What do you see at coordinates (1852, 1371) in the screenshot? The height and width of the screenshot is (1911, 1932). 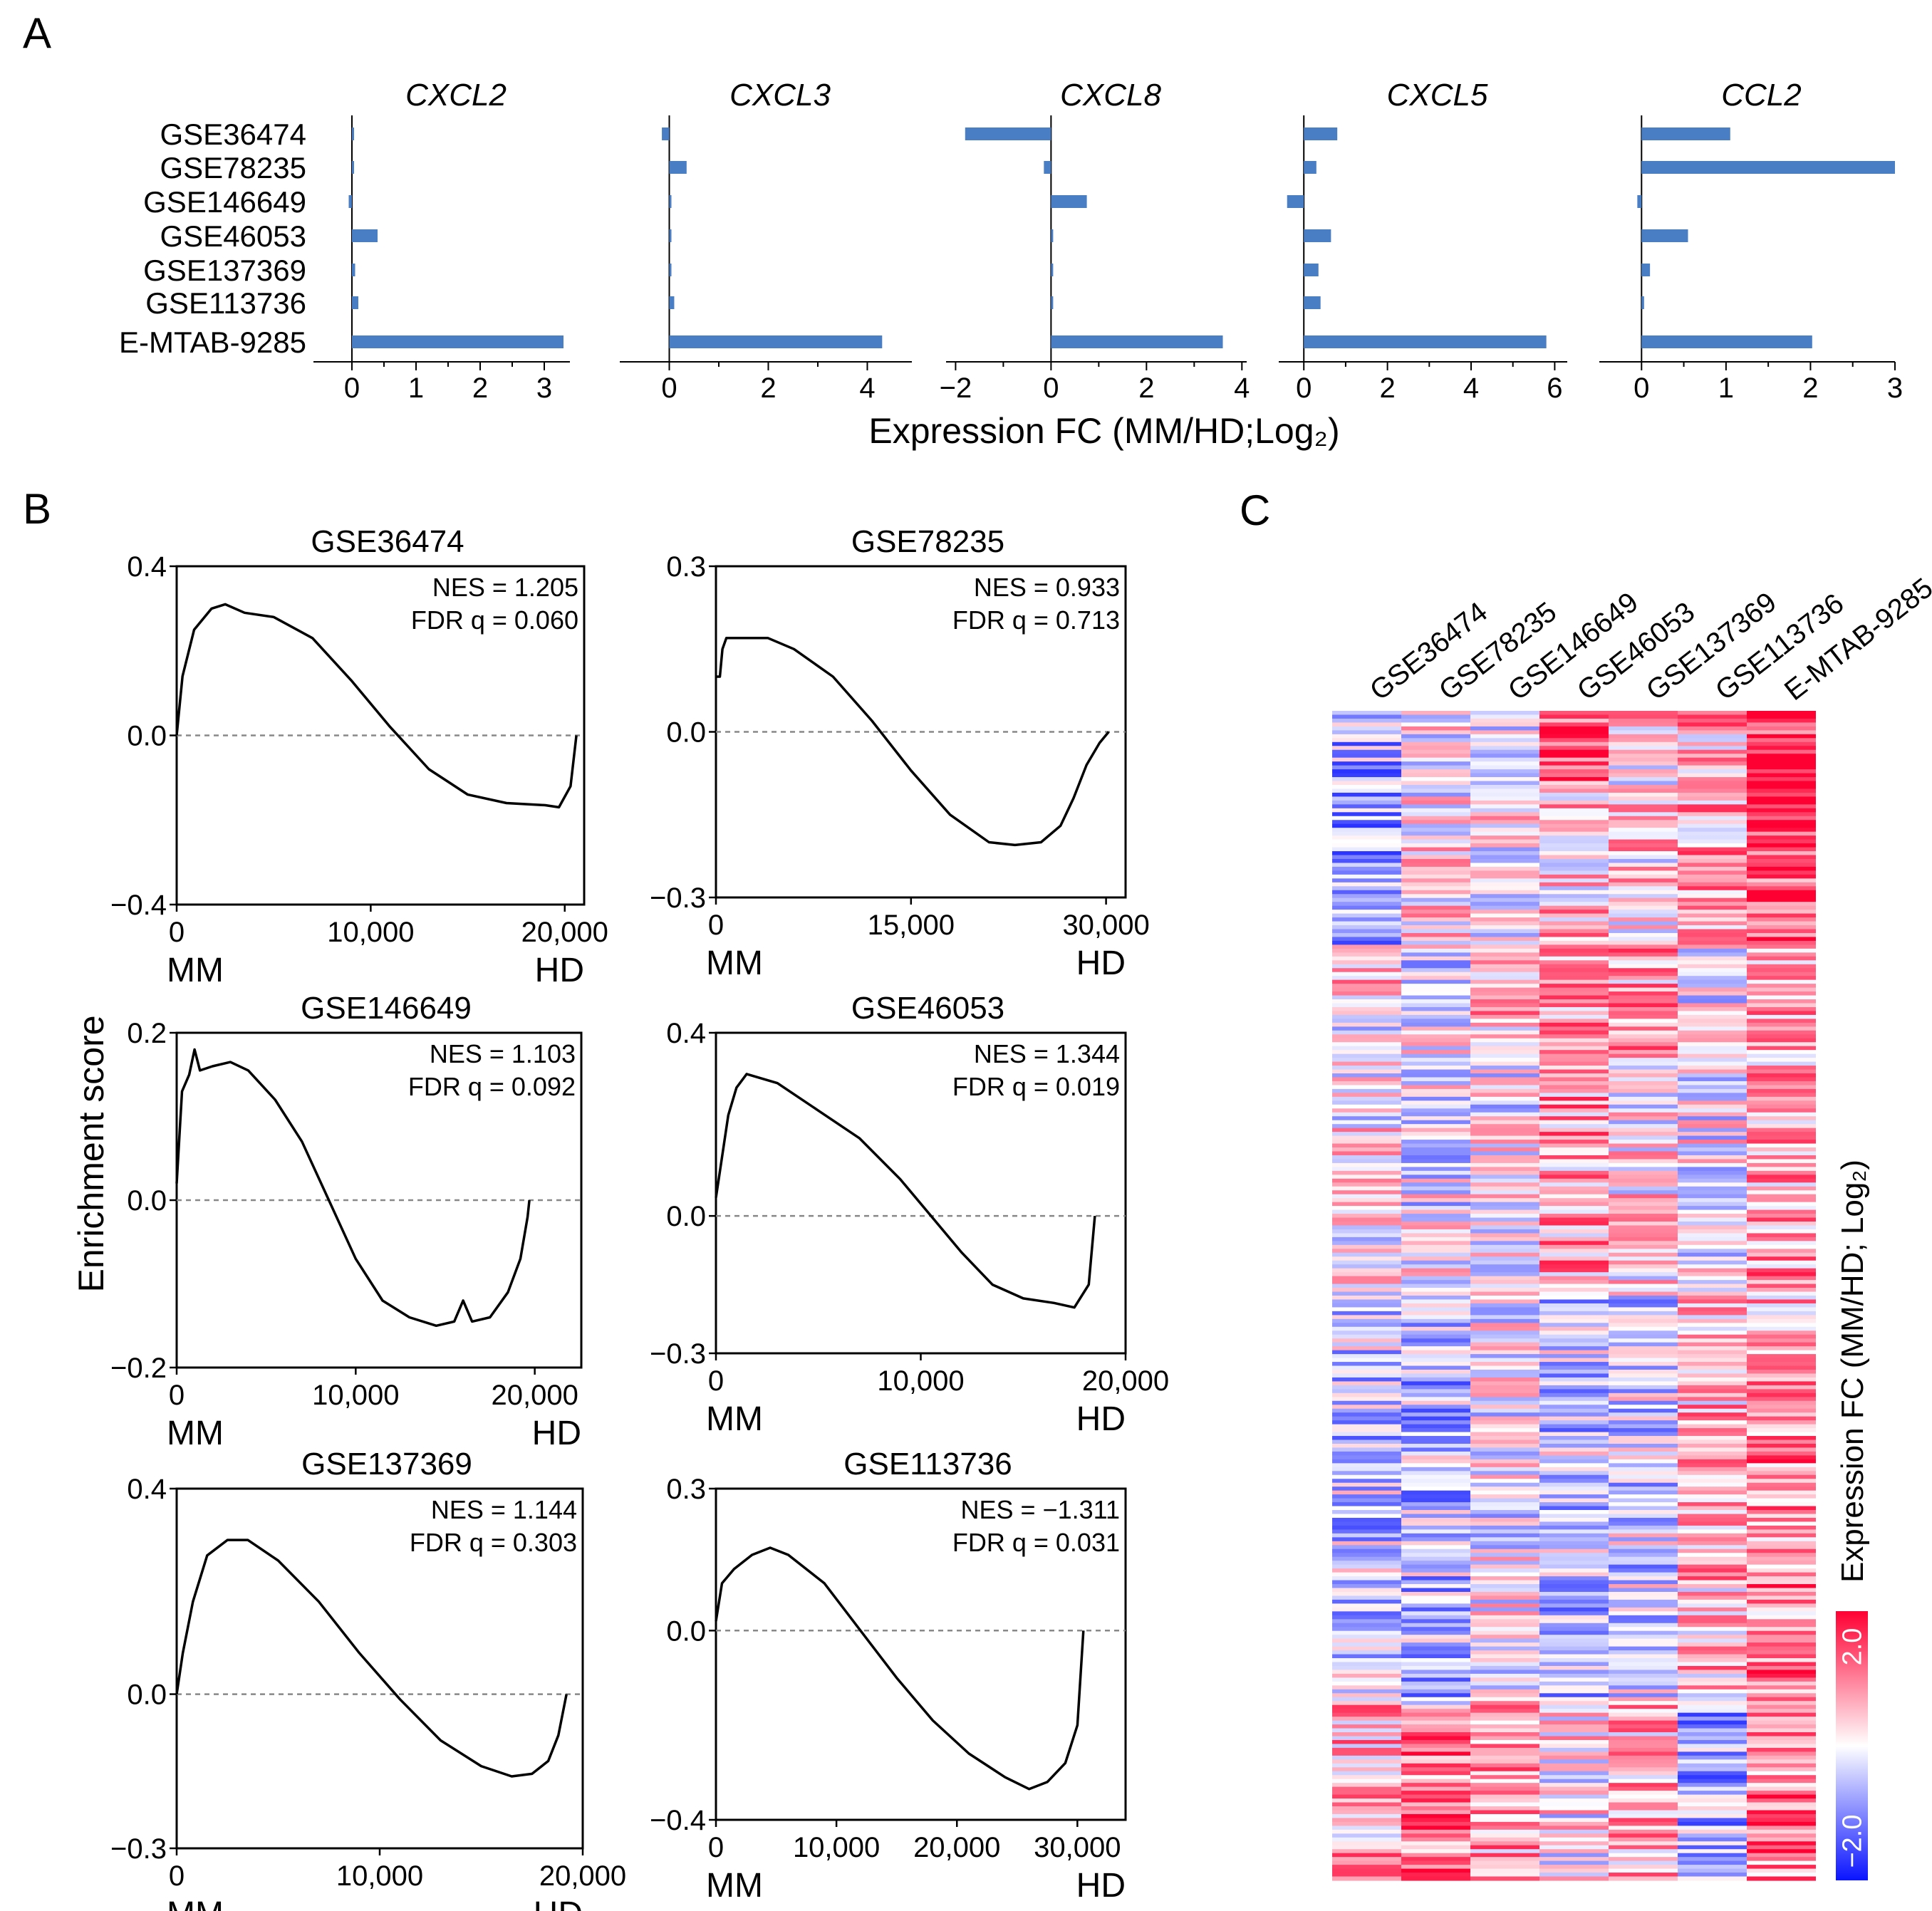 I see `colorbar-label: Expression FC (MM/HD; Log₂)` at bounding box center [1852, 1371].